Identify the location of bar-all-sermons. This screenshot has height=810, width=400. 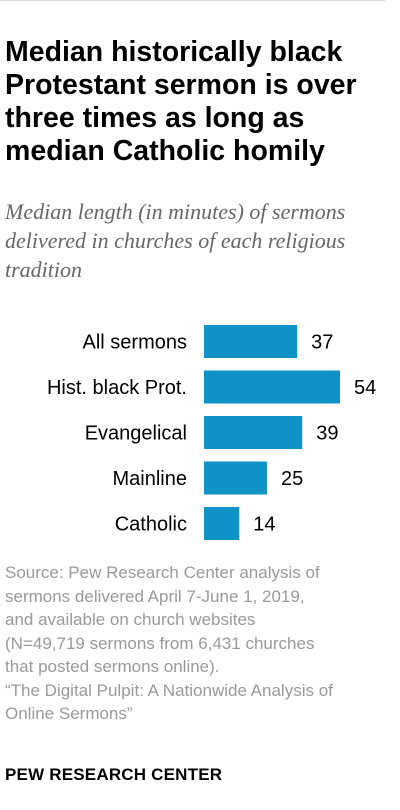
(251, 341).